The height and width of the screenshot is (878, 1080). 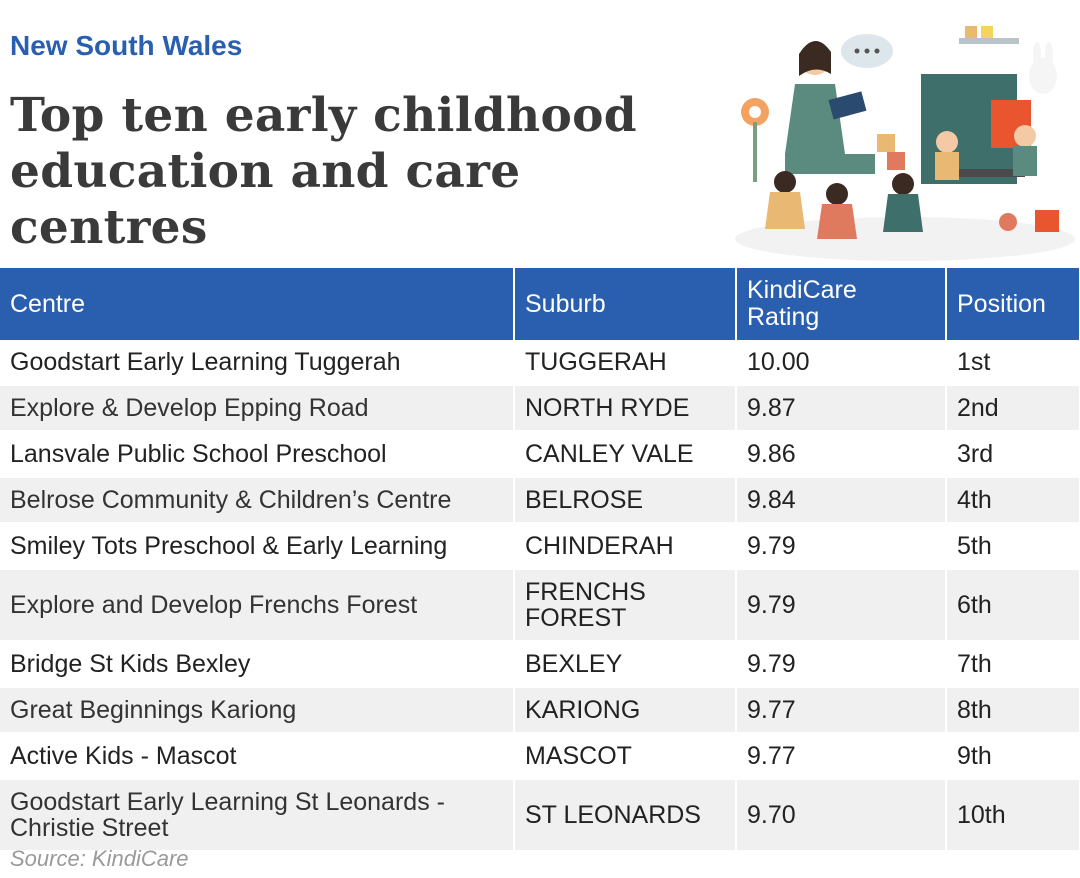 I want to click on suburb-cell: NORTH RYDE, so click(x=625, y=408).